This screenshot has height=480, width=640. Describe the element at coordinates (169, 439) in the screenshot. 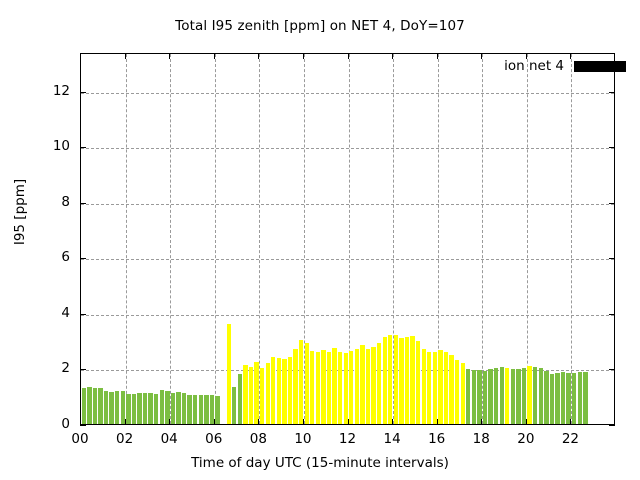

I see `x-tick-label: 04` at that location.